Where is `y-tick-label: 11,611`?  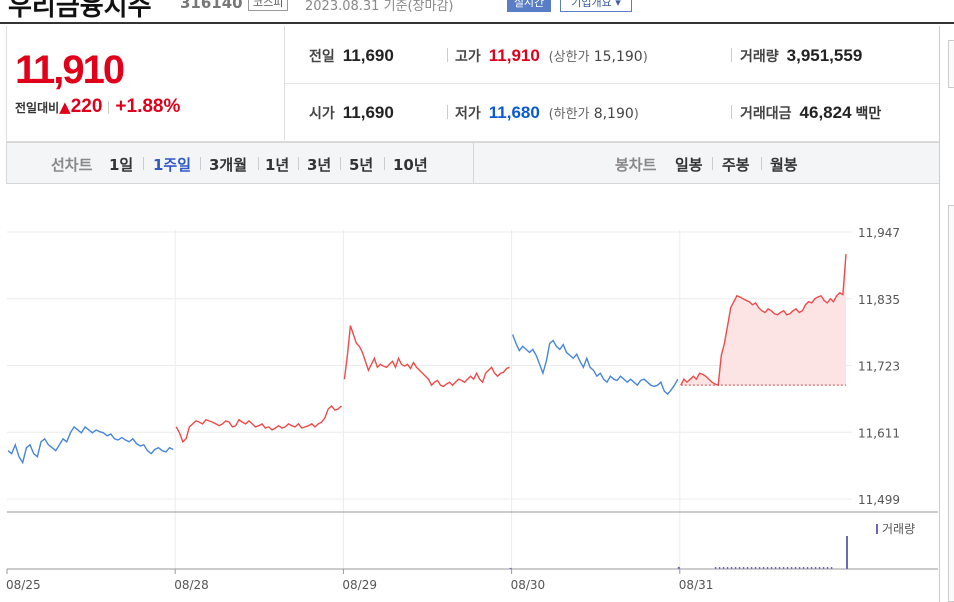
y-tick-label: 11,611 is located at coordinates (879, 433).